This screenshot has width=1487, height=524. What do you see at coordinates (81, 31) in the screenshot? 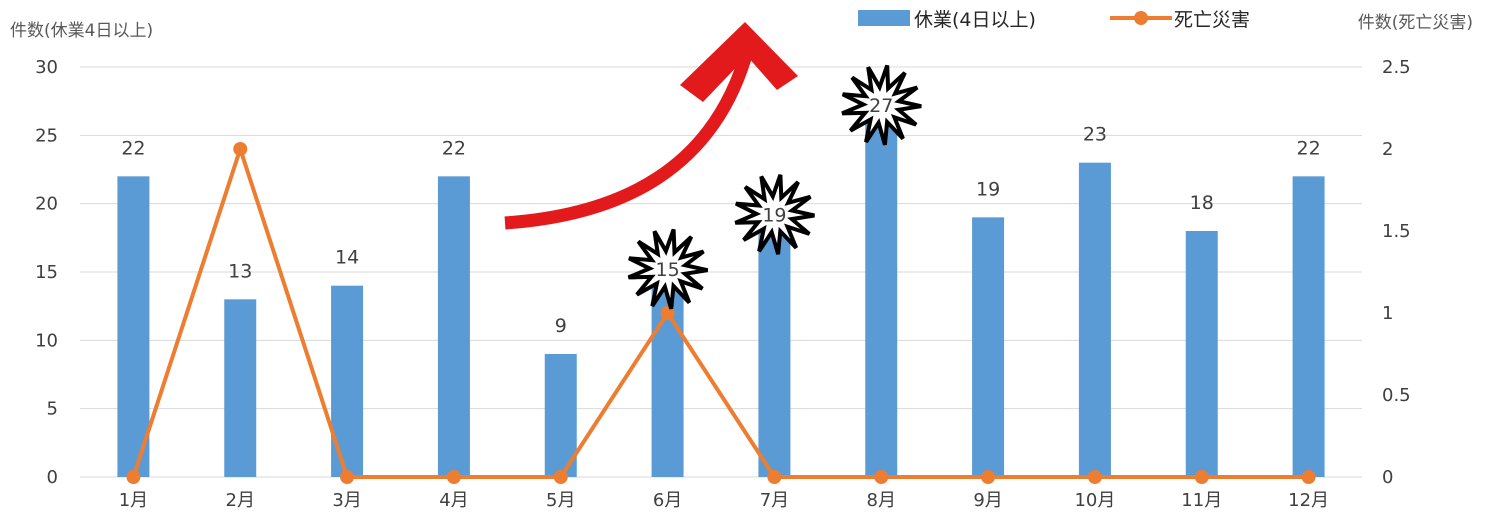
I see `left-axis-title: 件数(休業4日以上)` at bounding box center [81, 31].